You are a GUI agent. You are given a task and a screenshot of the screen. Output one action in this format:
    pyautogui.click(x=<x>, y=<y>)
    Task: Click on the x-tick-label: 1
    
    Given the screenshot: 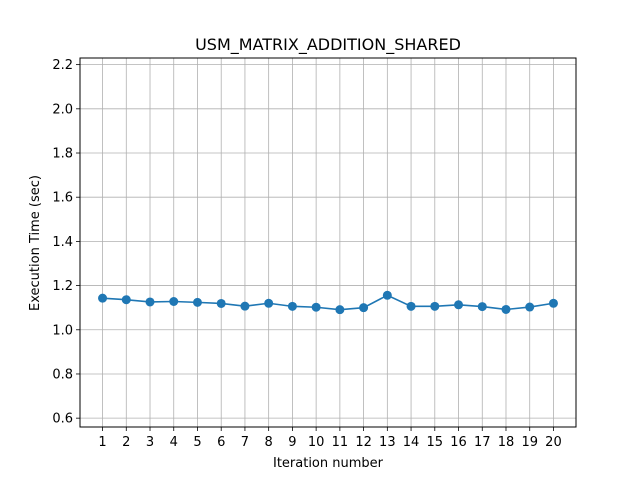 What is the action you would take?
    pyautogui.click(x=102, y=442)
    